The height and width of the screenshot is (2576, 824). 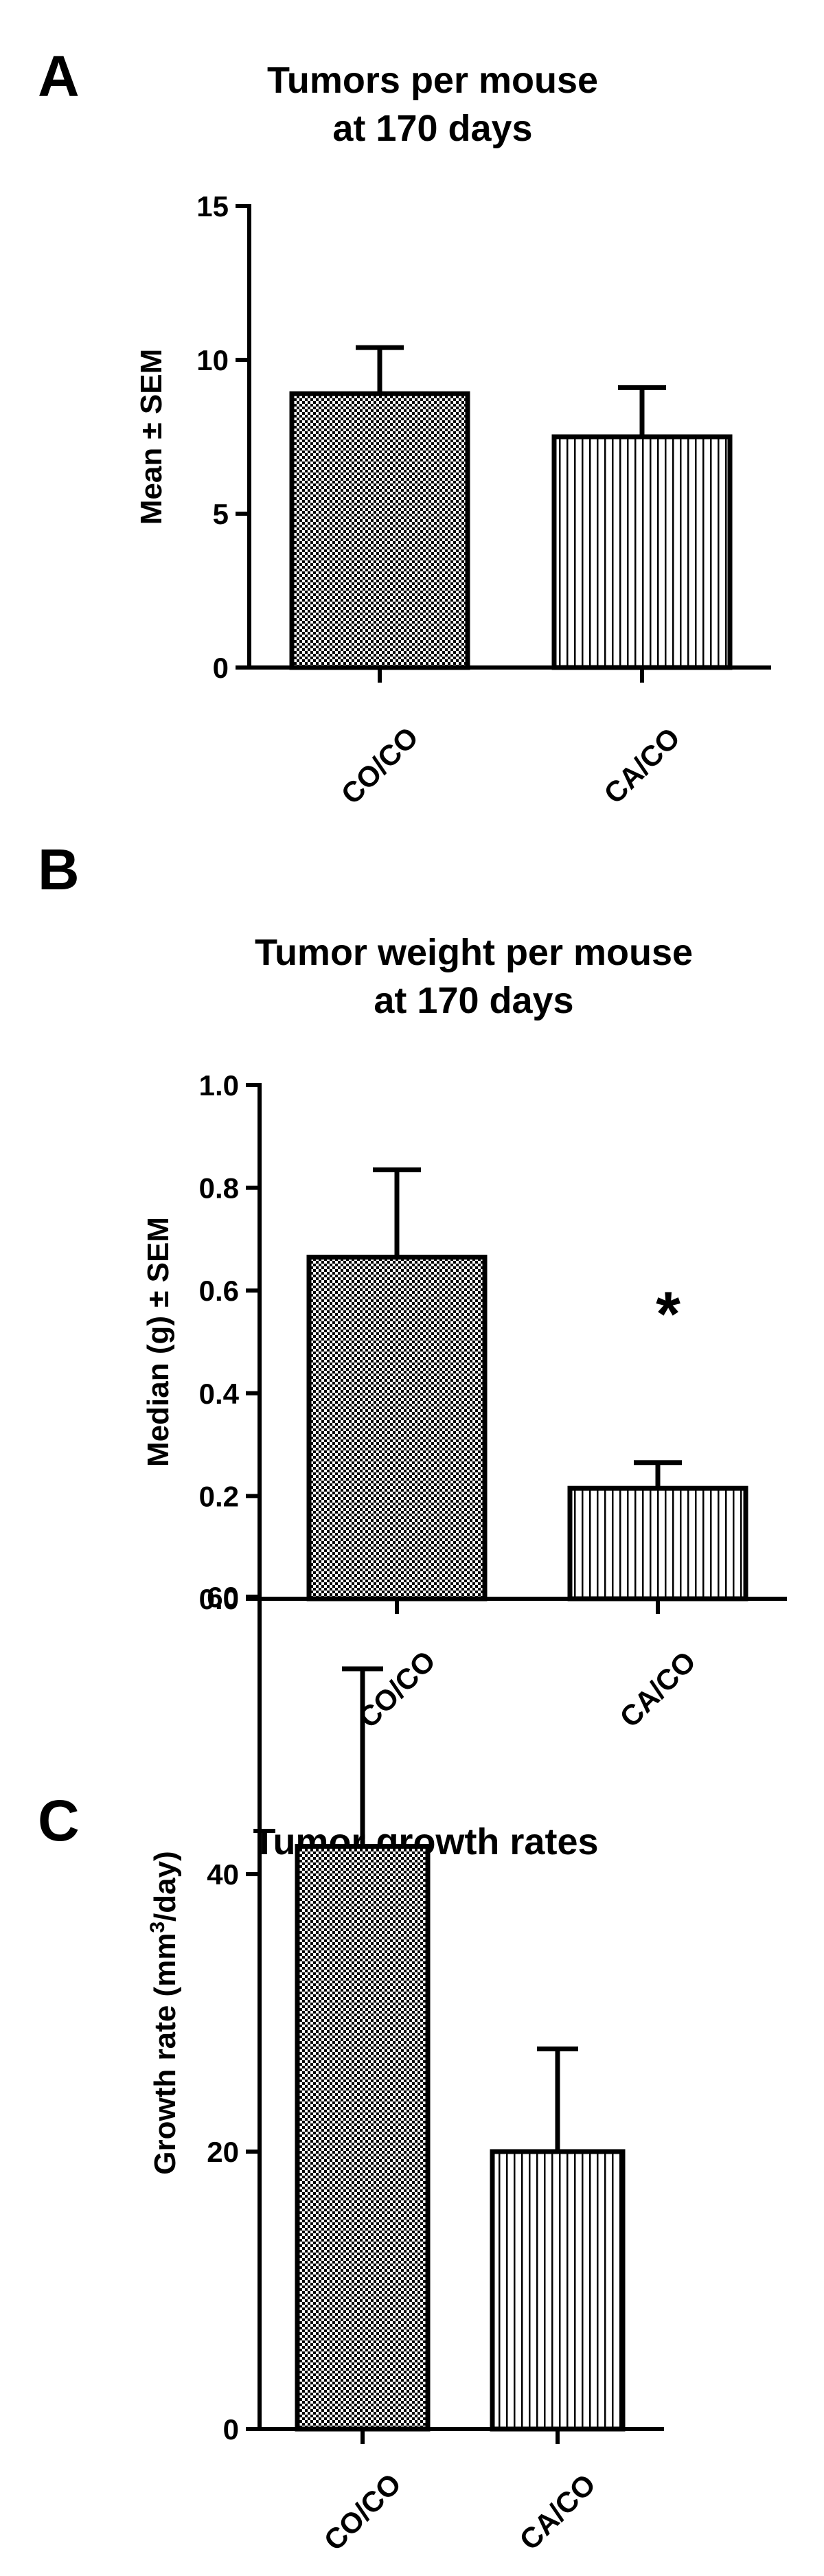 What do you see at coordinates (362, 2512) in the screenshot?
I see `category-label-c: CO/CO` at bounding box center [362, 2512].